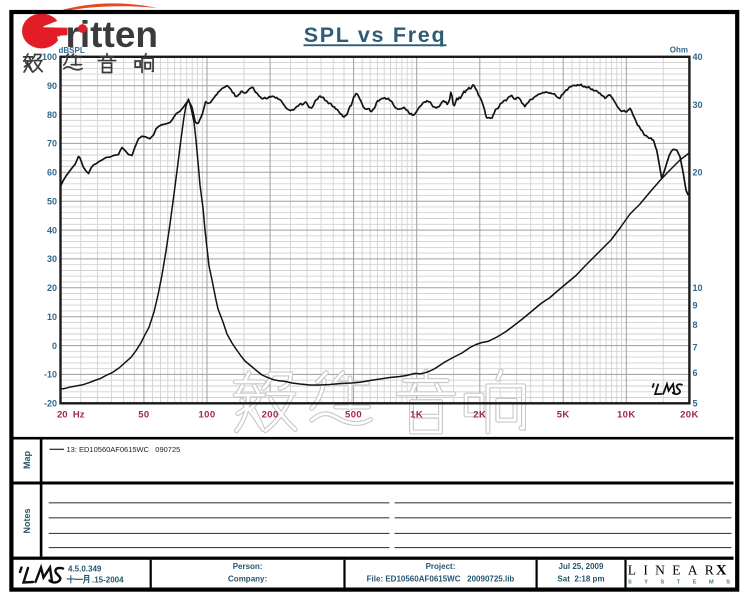 The image size is (750, 605). Describe the element at coordinates (679, 50) in the screenshot. I see `svg-text: Ohm` at that location.